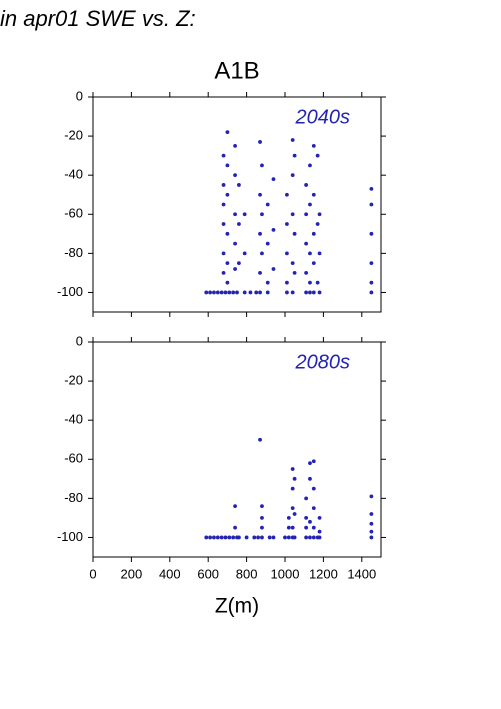  Describe the element at coordinates (237, 606) in the screenshot. I see `x-axis-label: Z(m)` at that location.